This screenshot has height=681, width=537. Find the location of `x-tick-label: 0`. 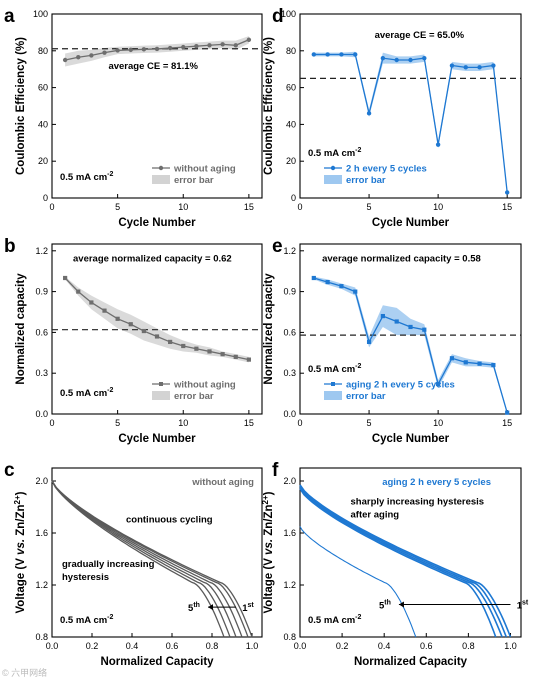

x-tick-label: 0 is located at coordinates (299, 423).